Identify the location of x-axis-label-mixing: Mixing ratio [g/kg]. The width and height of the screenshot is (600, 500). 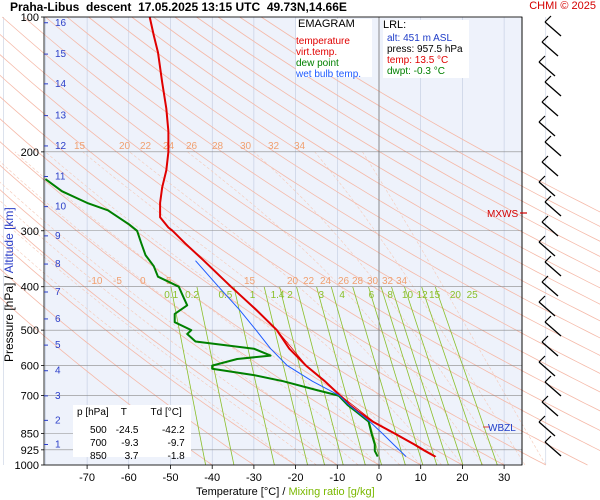
(331, 492).